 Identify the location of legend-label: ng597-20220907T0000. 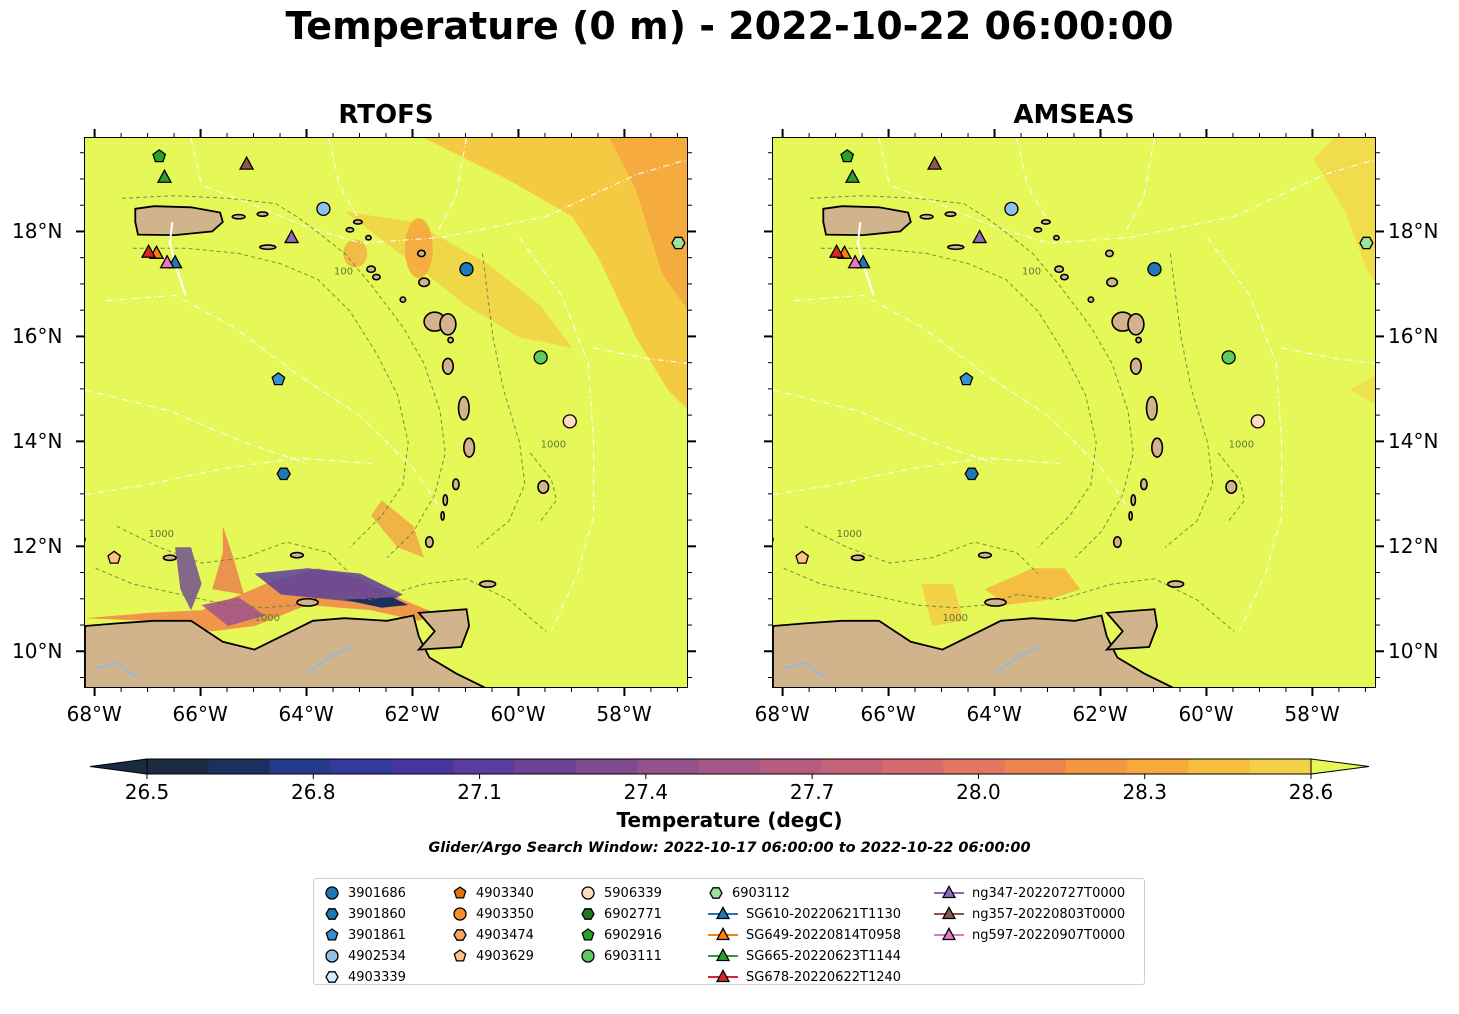
(1049, 935).